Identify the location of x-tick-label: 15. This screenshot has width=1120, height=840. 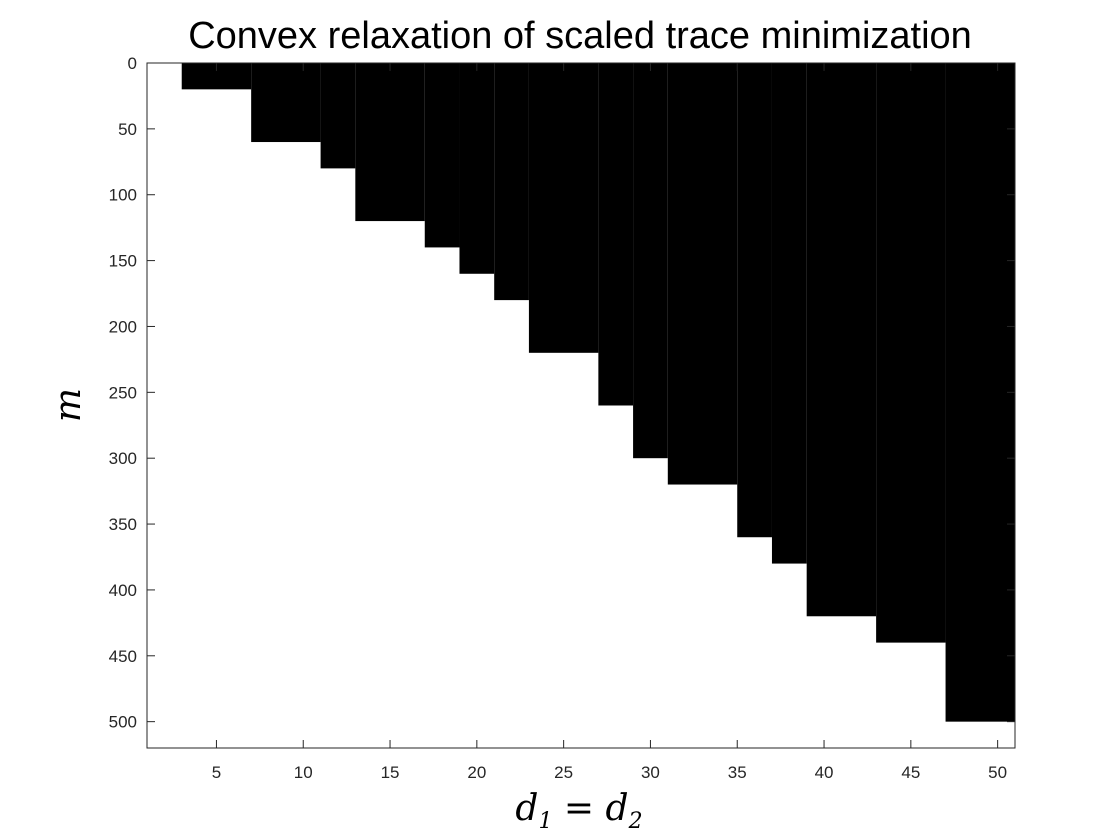
(390, 772).